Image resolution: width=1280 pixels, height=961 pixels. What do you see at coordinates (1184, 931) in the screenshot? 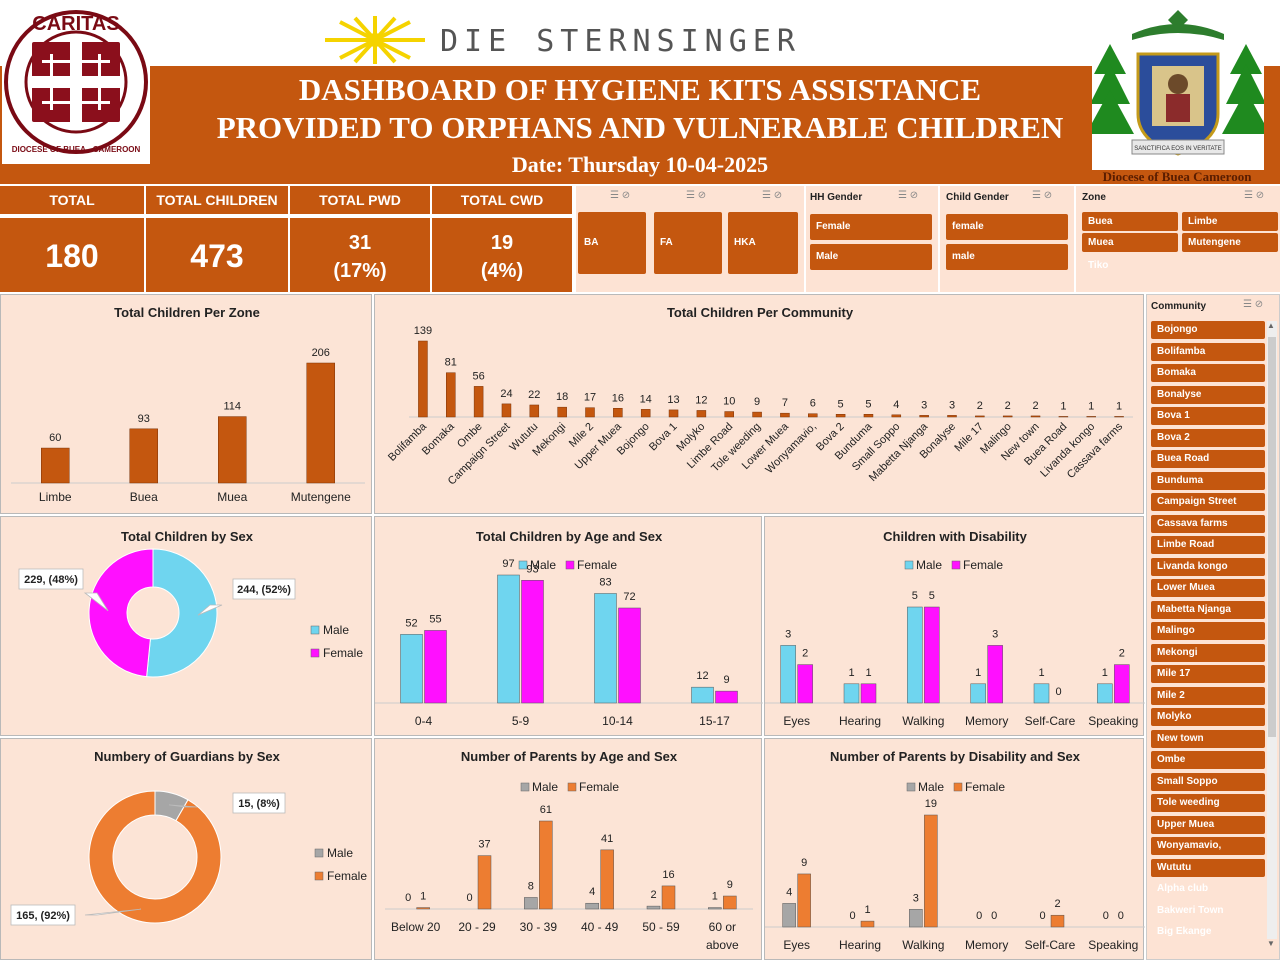
I see `community-item-big-ekange: Big Ekange` at bounding box center [1184, 931].